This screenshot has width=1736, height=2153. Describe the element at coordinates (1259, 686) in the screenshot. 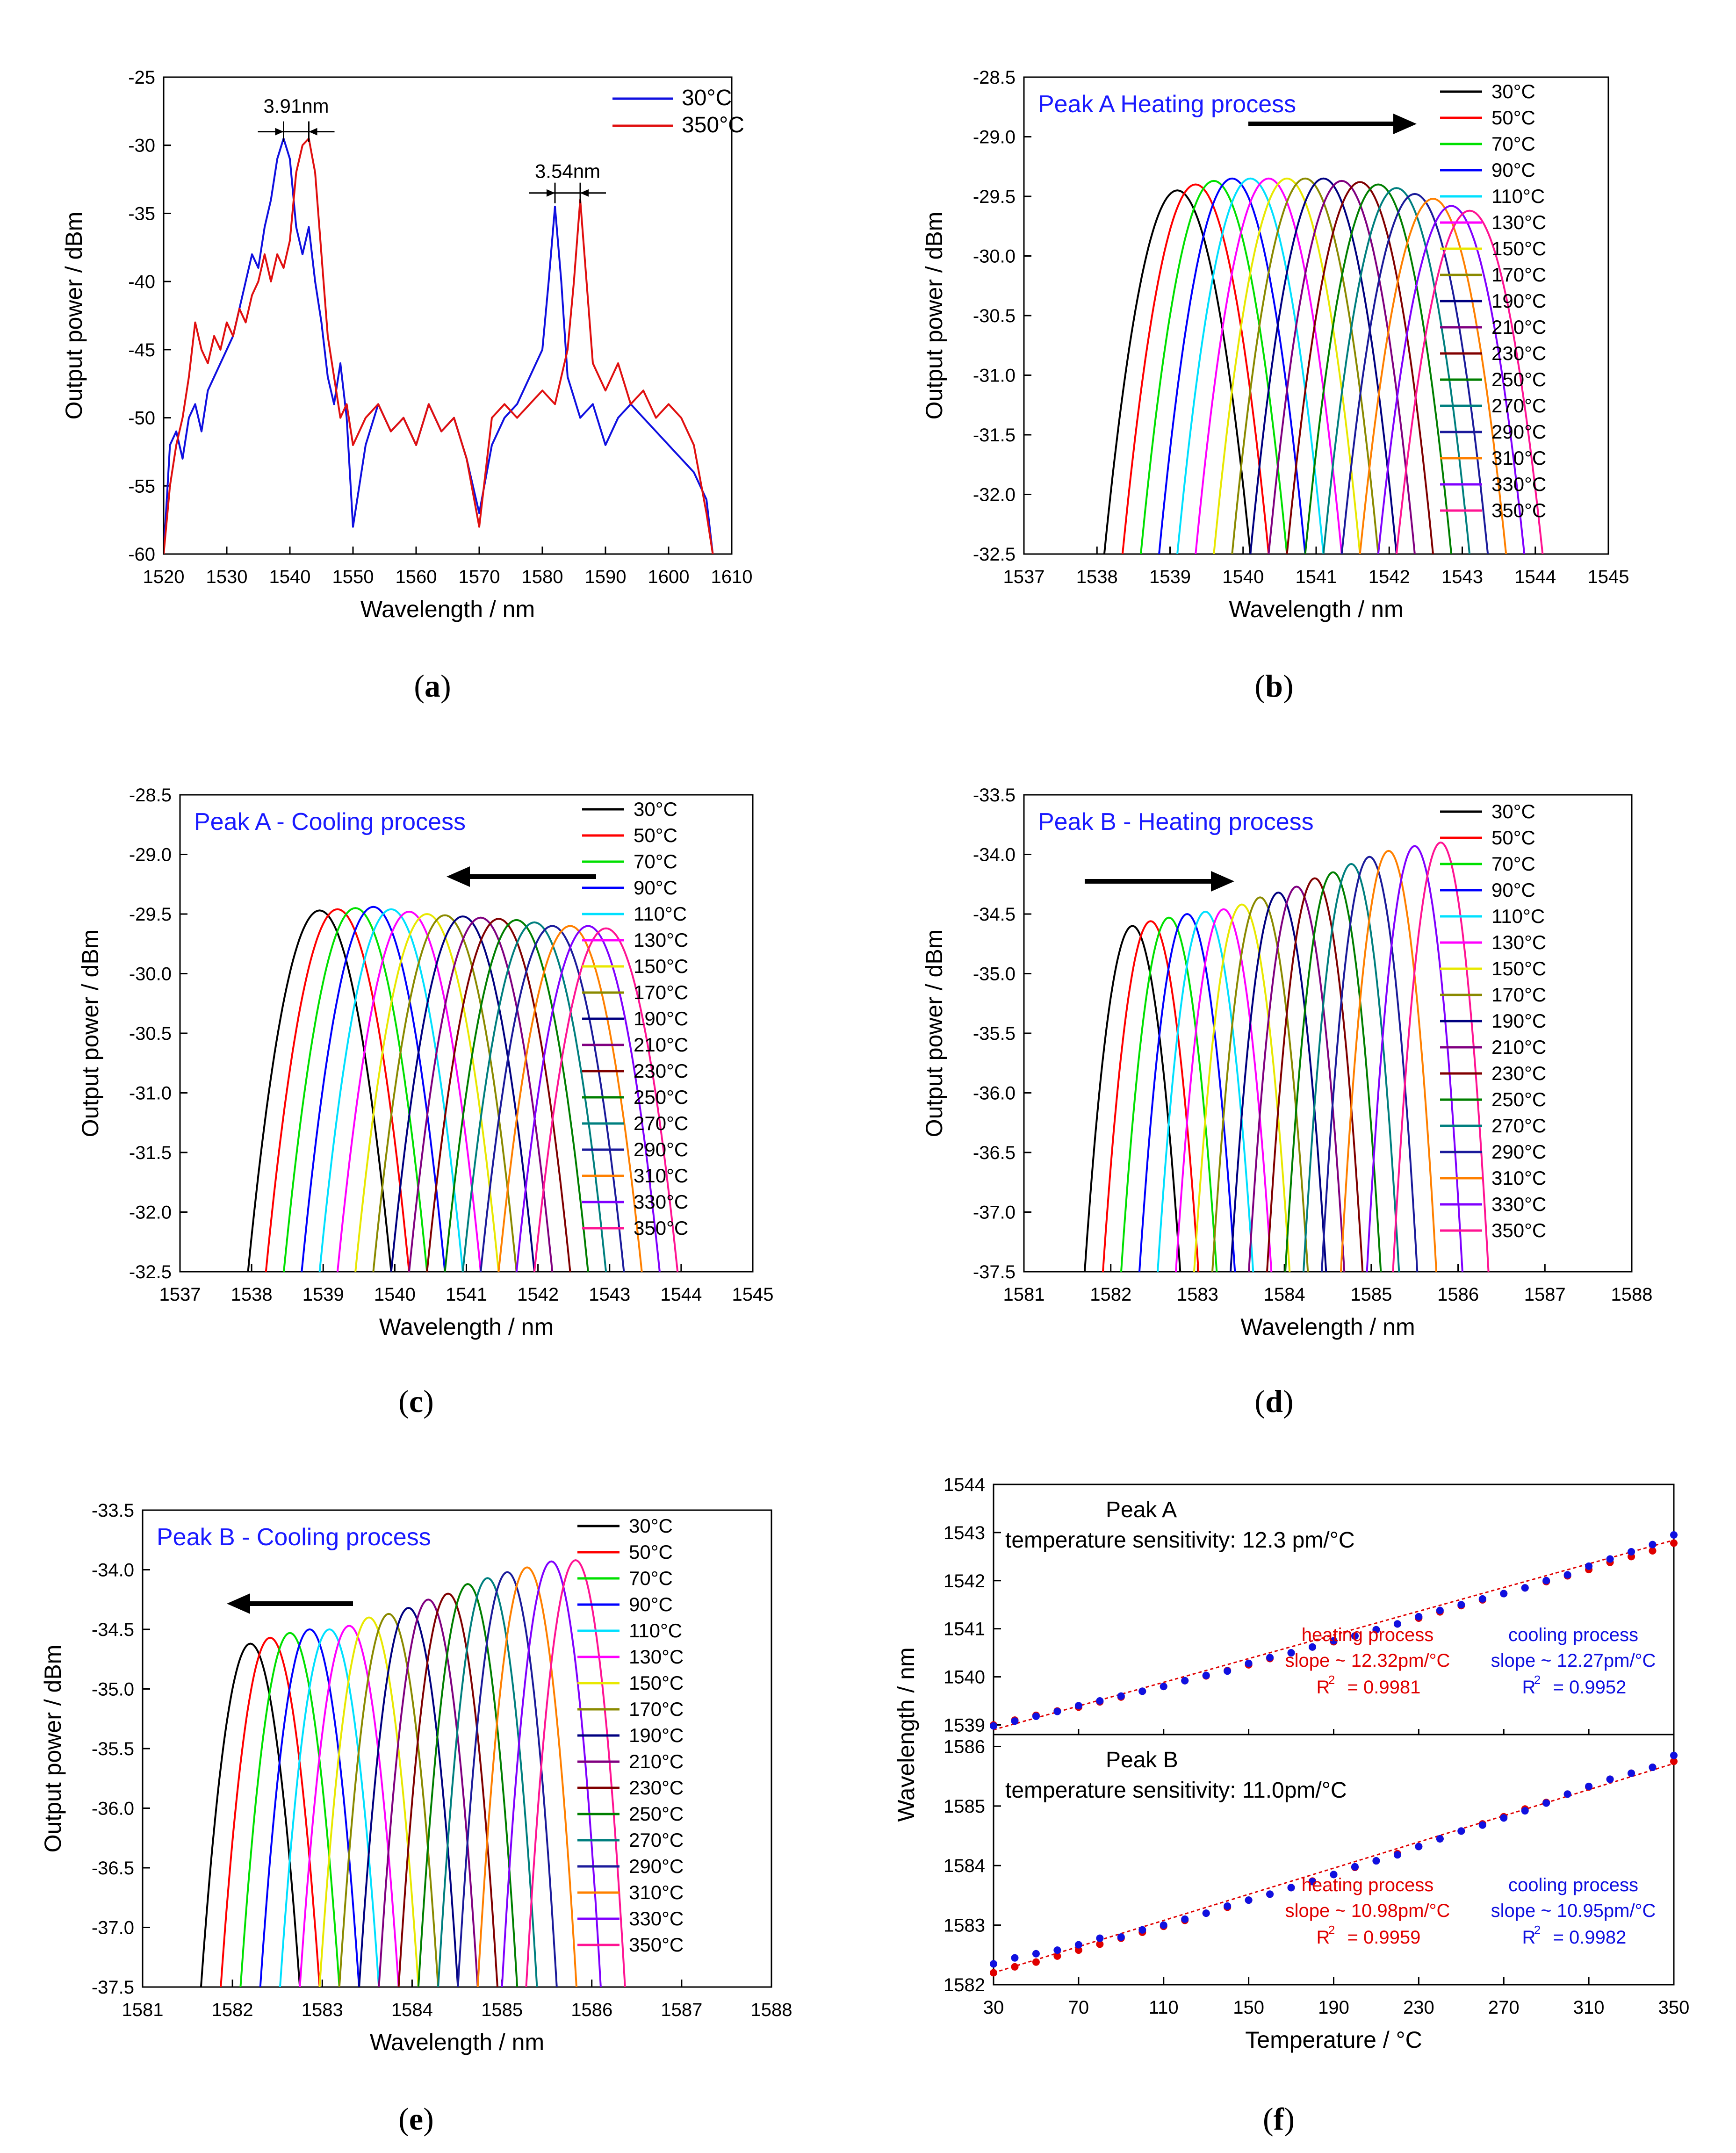

I see `caption-paren: (` at that location.